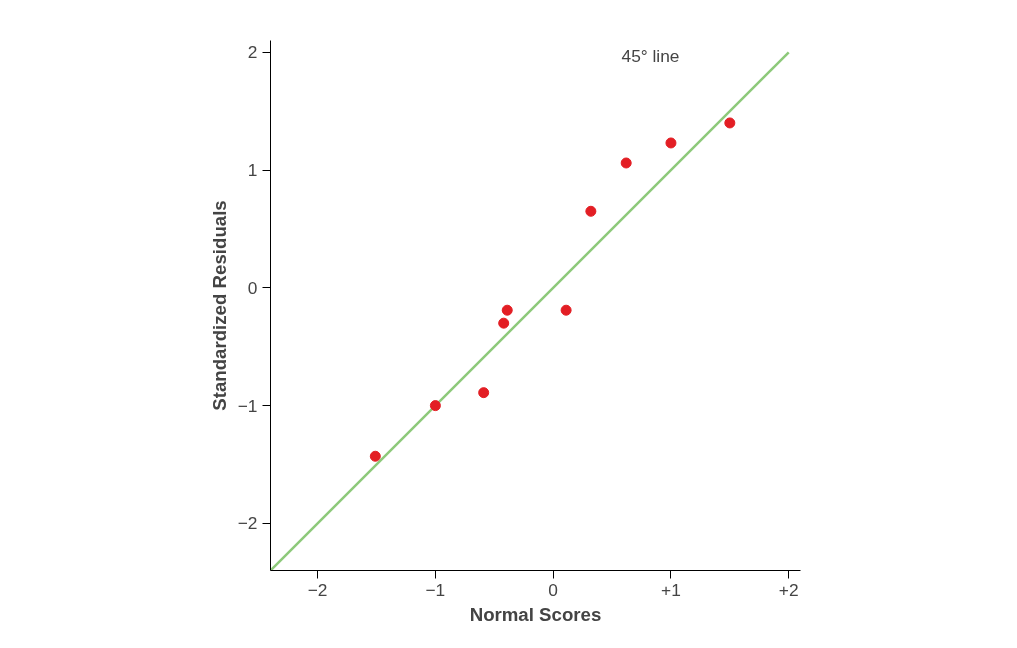 The image size is (1017, 648). I want to click on y-tick-label: 2, so click(252, 52).